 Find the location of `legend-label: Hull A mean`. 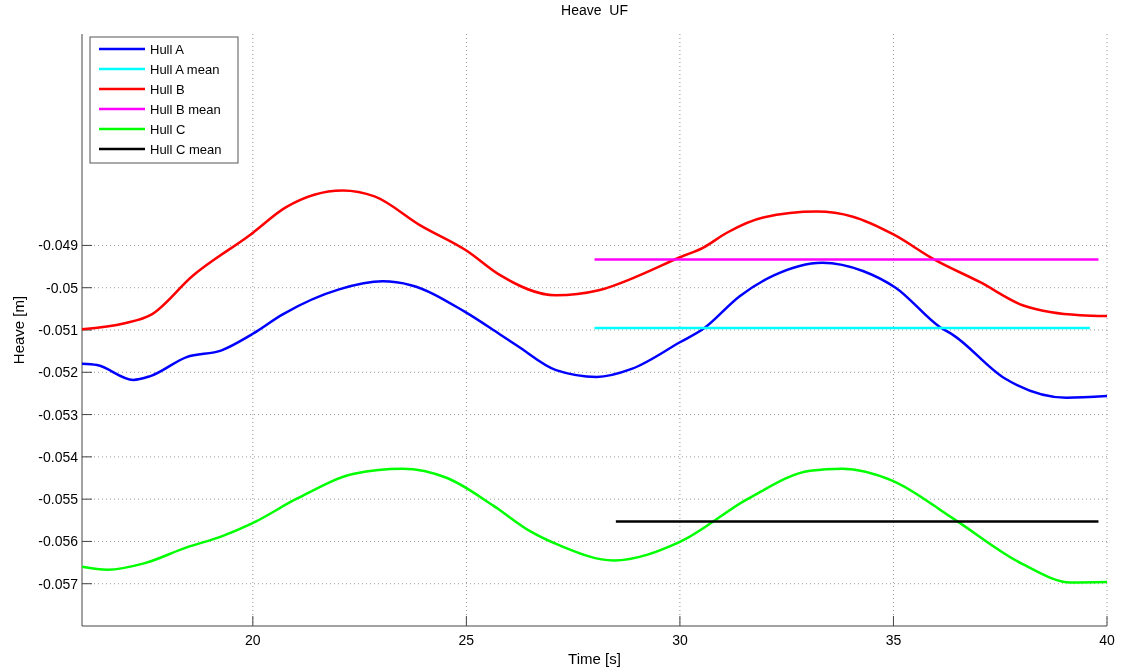

legend-label: Hull A mean is located at coordinates (185, 69).